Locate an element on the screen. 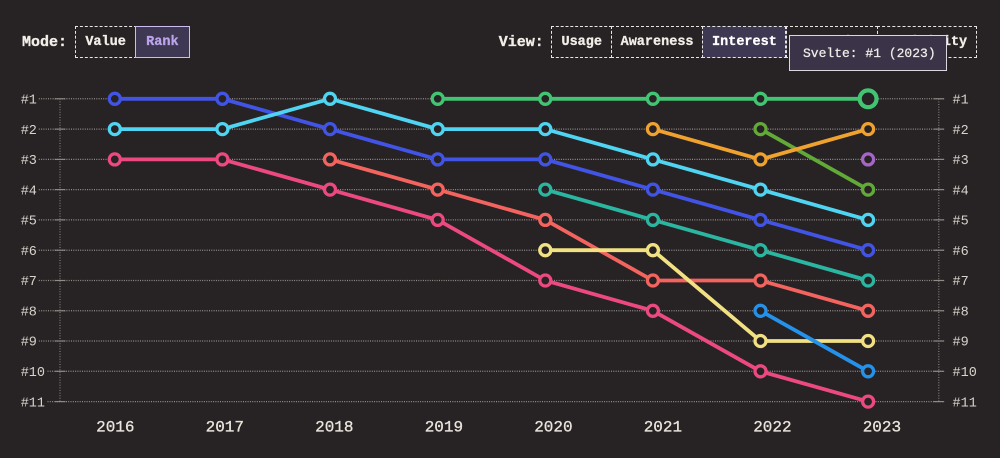  svg-text: 2016 is located at coordinates (115, 428).